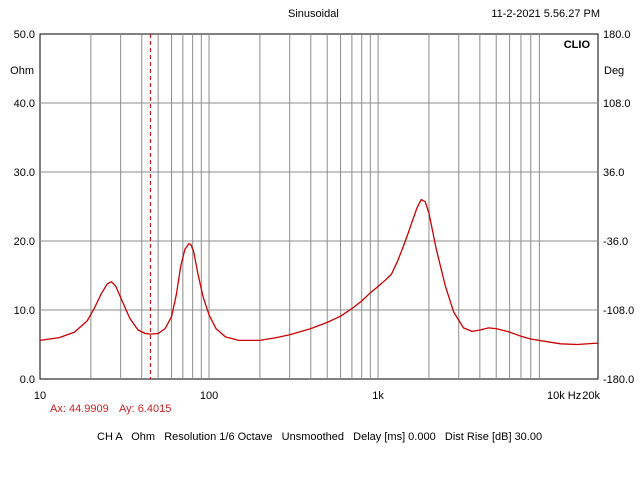 The image size is (640, 480). I want to click on y-left-tick-label: 20.0, so click(24, 242).